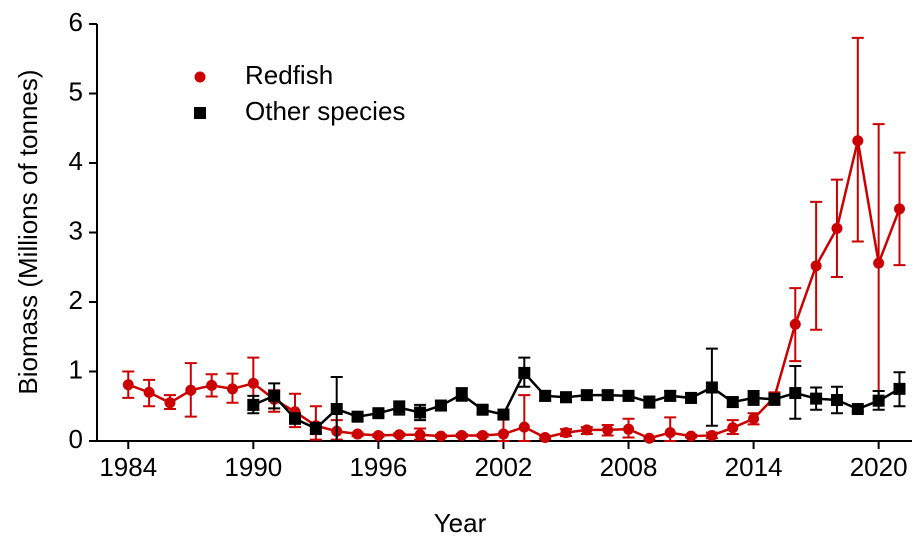 The width and height of the screenshot is (920, 543). What do you see at coordinates (754, 467) in the screenshot?
I see `x-tick-label: 2014` at bounding box center [754, 467].